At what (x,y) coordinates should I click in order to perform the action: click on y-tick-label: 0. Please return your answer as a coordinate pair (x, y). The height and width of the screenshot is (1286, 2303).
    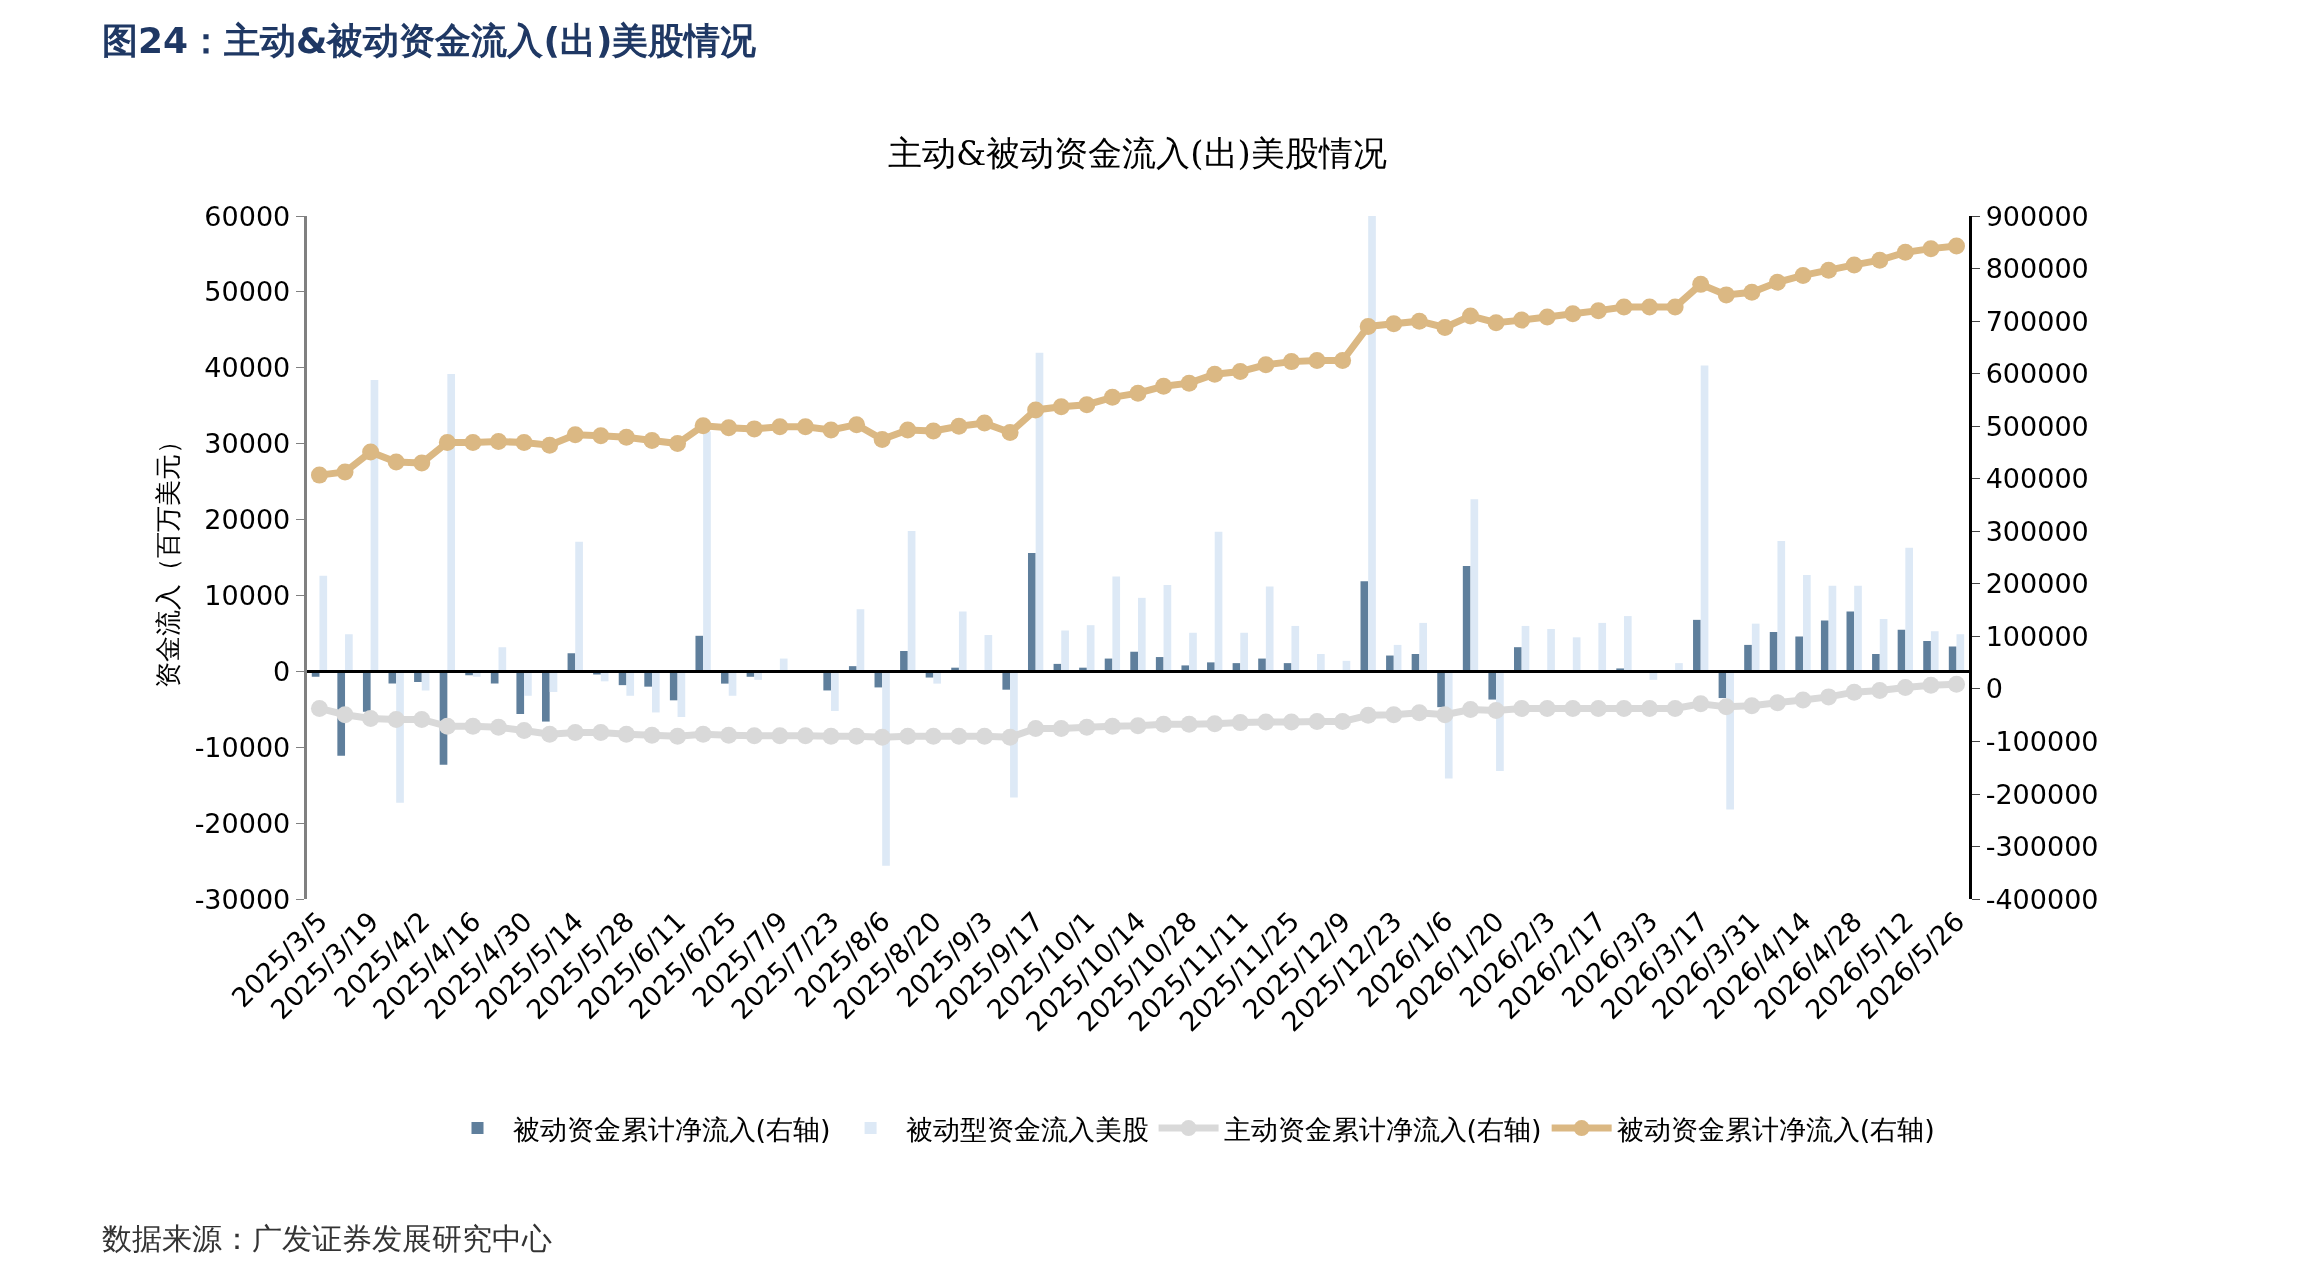
    Looking at the image, I should click on (282, 671).